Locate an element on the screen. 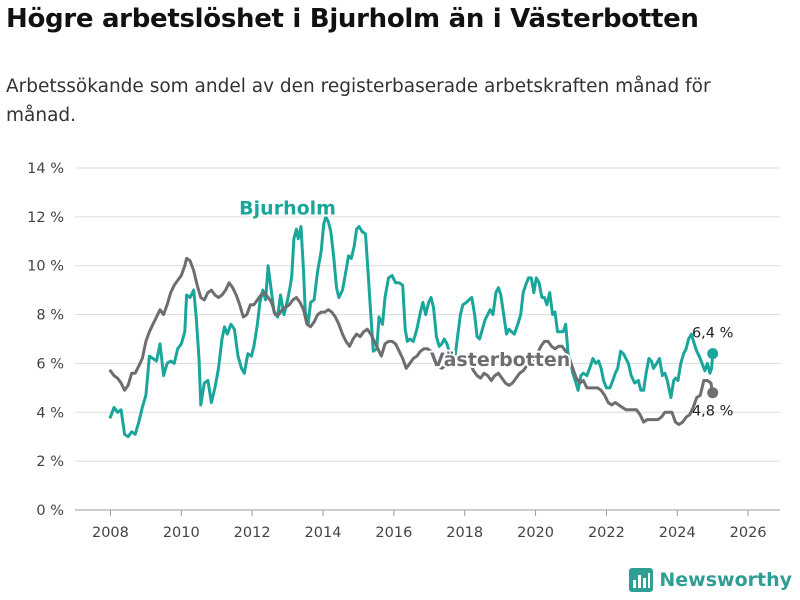 This screenshot has width=800, height=600. y-tick-label: 14 % is located at coordinates (45, 169).